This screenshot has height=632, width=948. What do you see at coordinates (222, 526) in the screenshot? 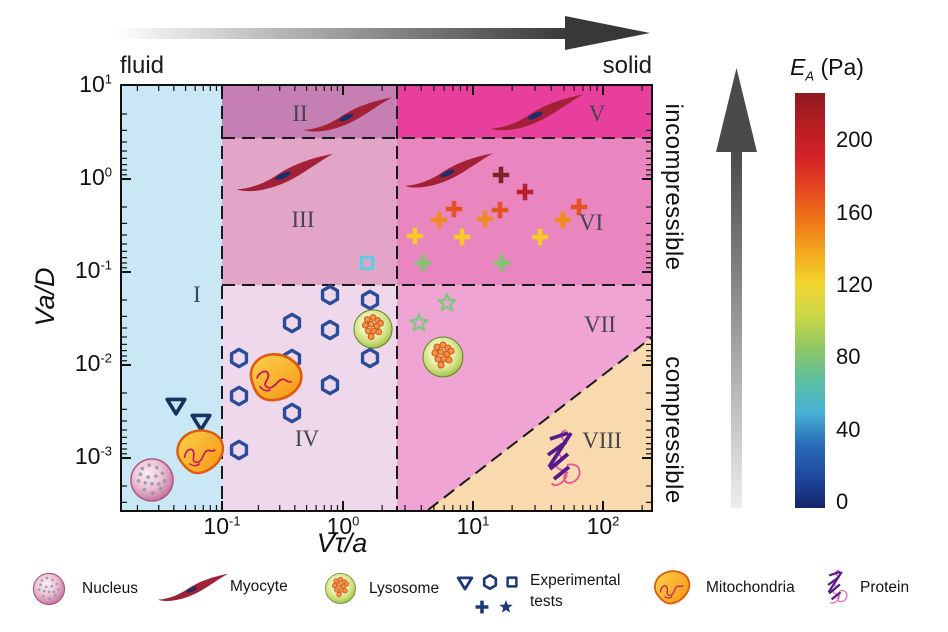
I see `x-tick-label: 10-1` at bounding box center [222, 526].